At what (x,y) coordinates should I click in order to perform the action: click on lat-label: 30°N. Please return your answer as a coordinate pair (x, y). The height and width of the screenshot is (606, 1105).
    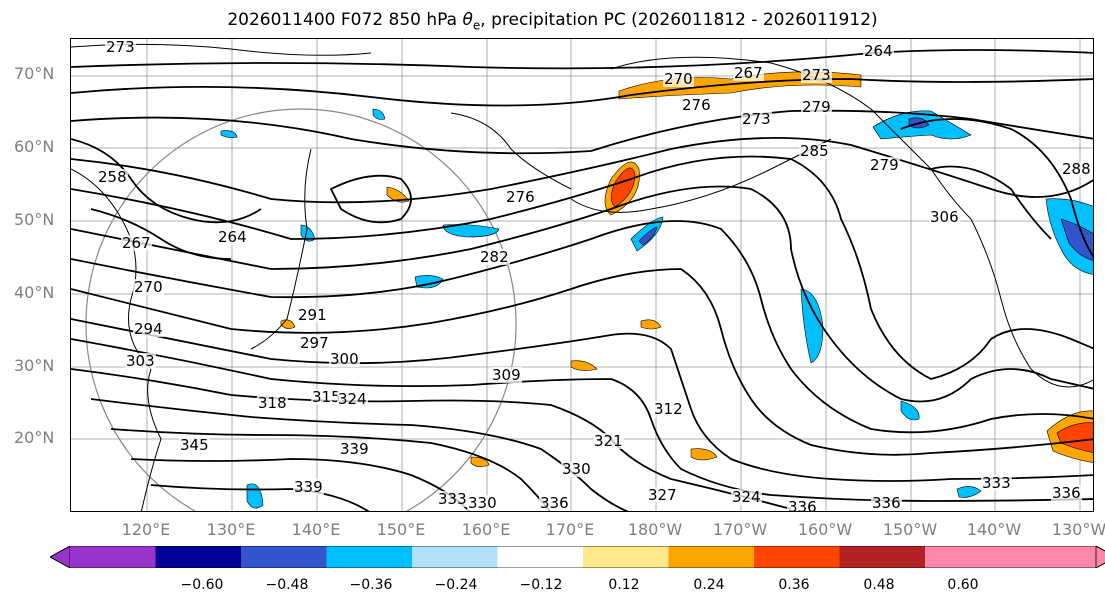
    Looking at the image, I should click on (34, 365).